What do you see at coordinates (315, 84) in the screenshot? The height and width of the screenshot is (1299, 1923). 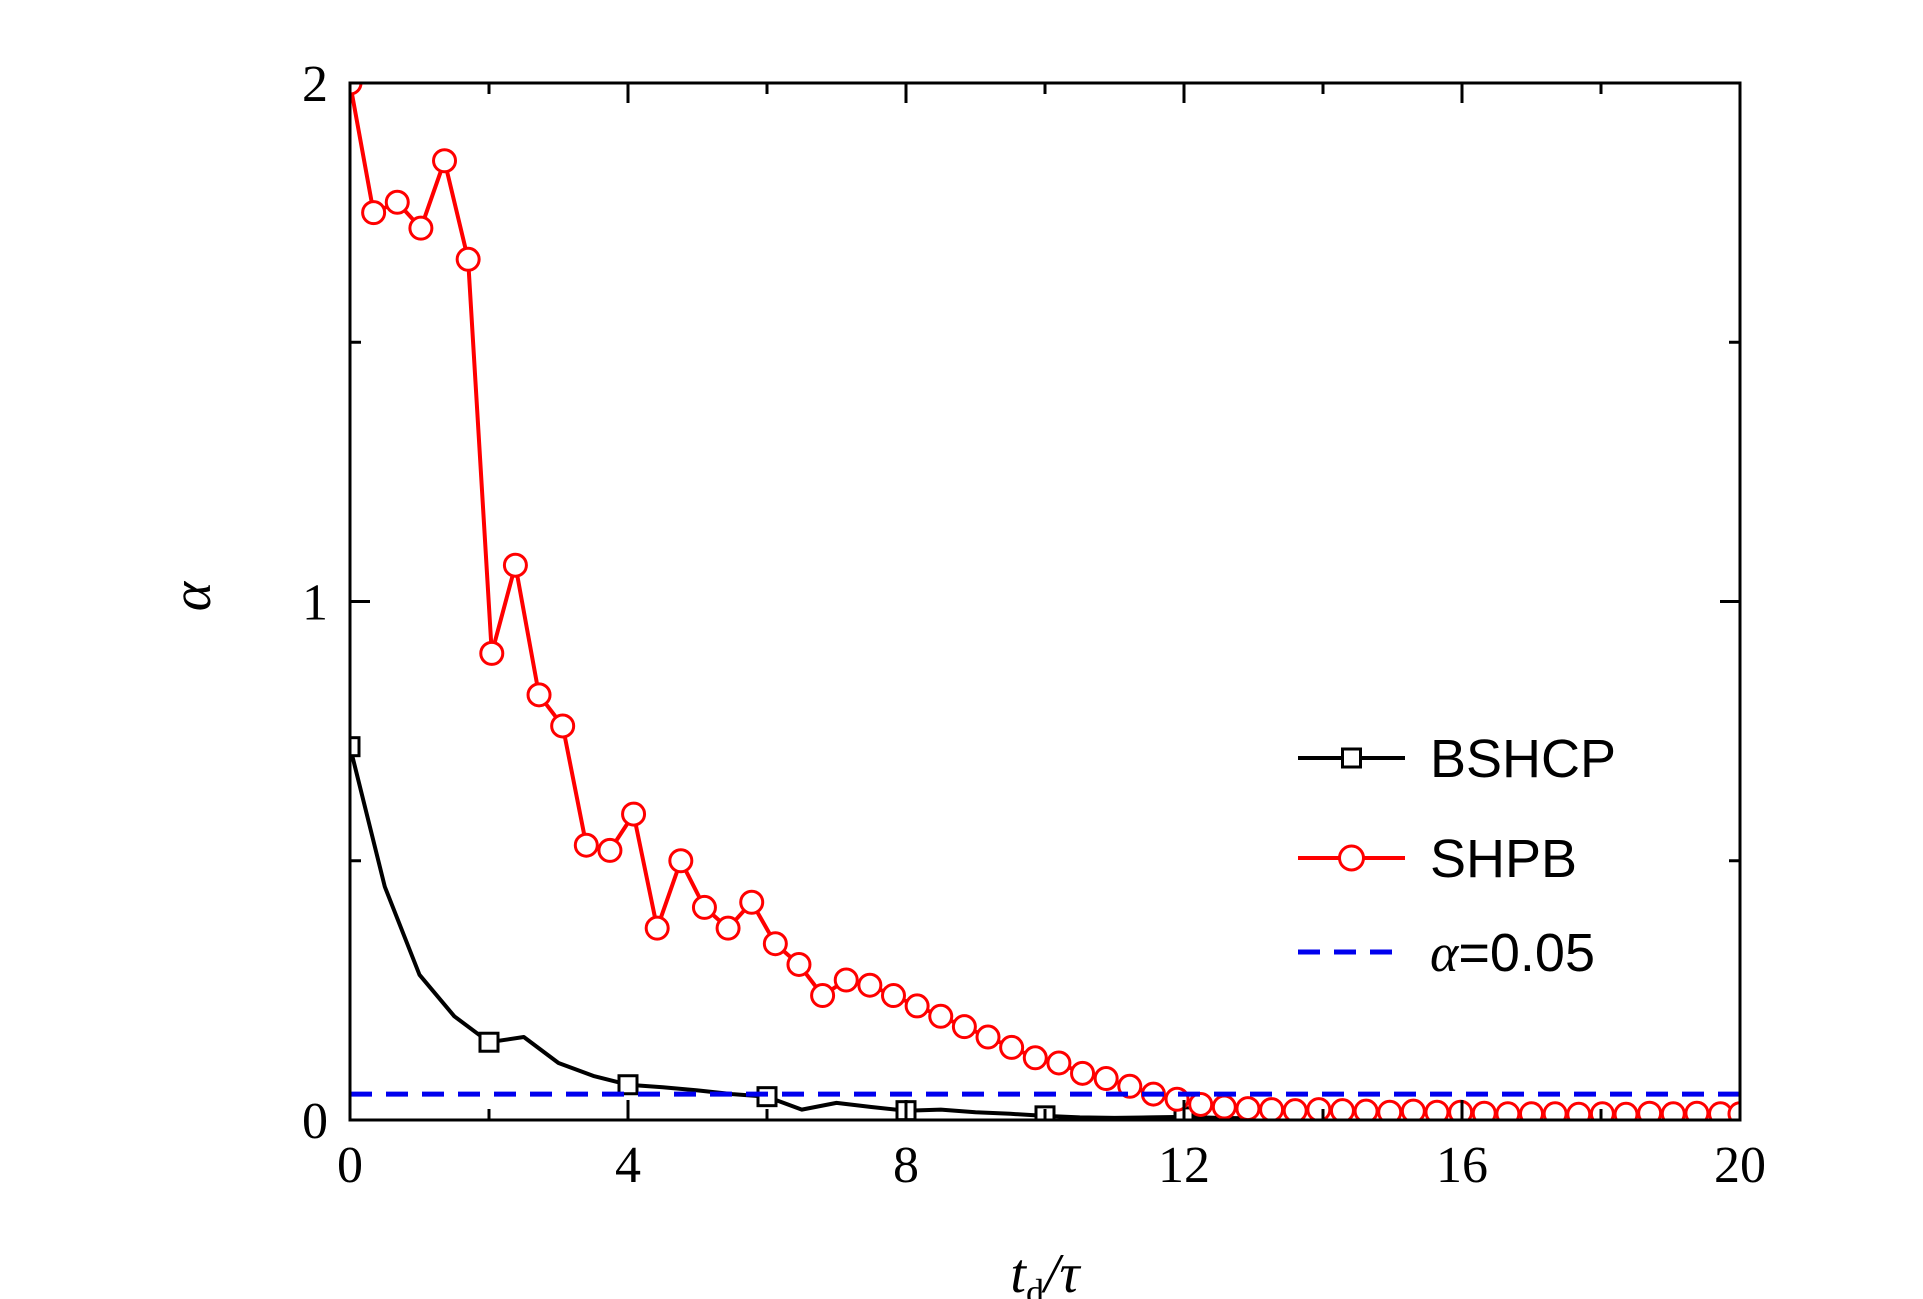 I see `y-tick-label: 2` at bounding box center [315, 84].